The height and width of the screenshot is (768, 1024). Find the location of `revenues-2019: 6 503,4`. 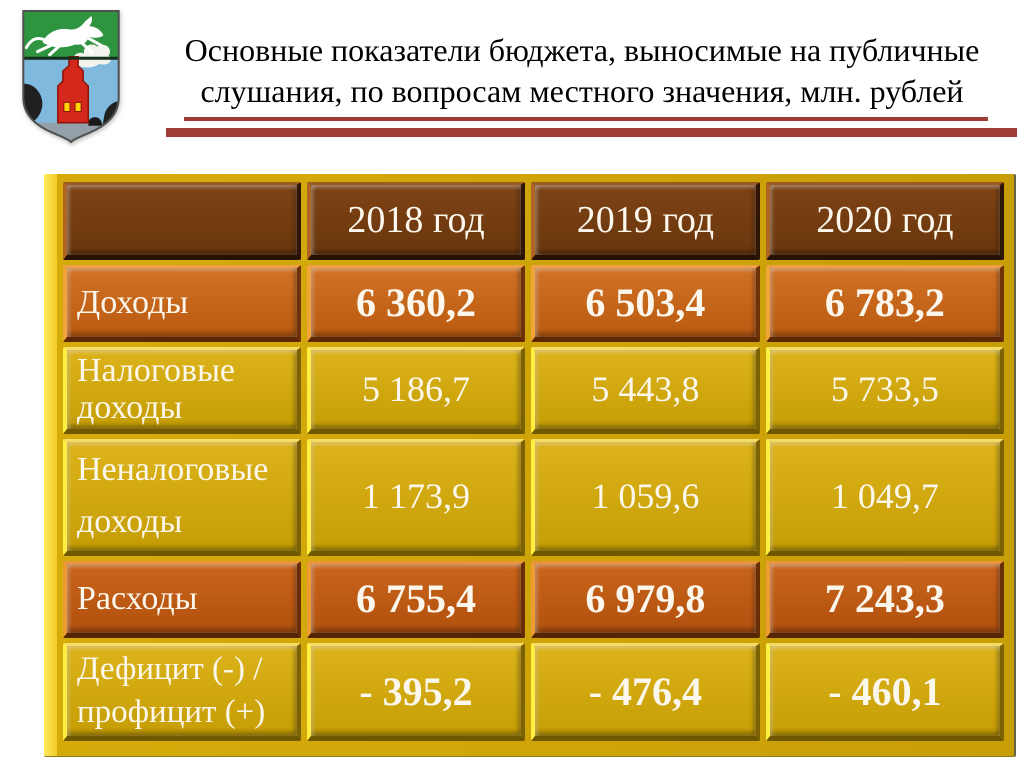

revenues-2019: 6 503,4 is located at coordinates (645, 303).